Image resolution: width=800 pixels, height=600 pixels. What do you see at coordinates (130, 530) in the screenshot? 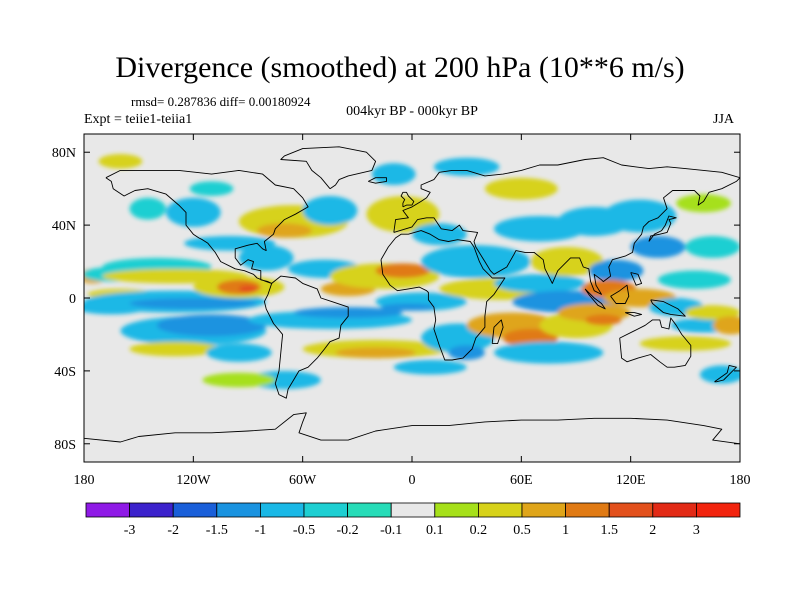
I see `colorbar-label: -3` at bounding box center [130, 530].